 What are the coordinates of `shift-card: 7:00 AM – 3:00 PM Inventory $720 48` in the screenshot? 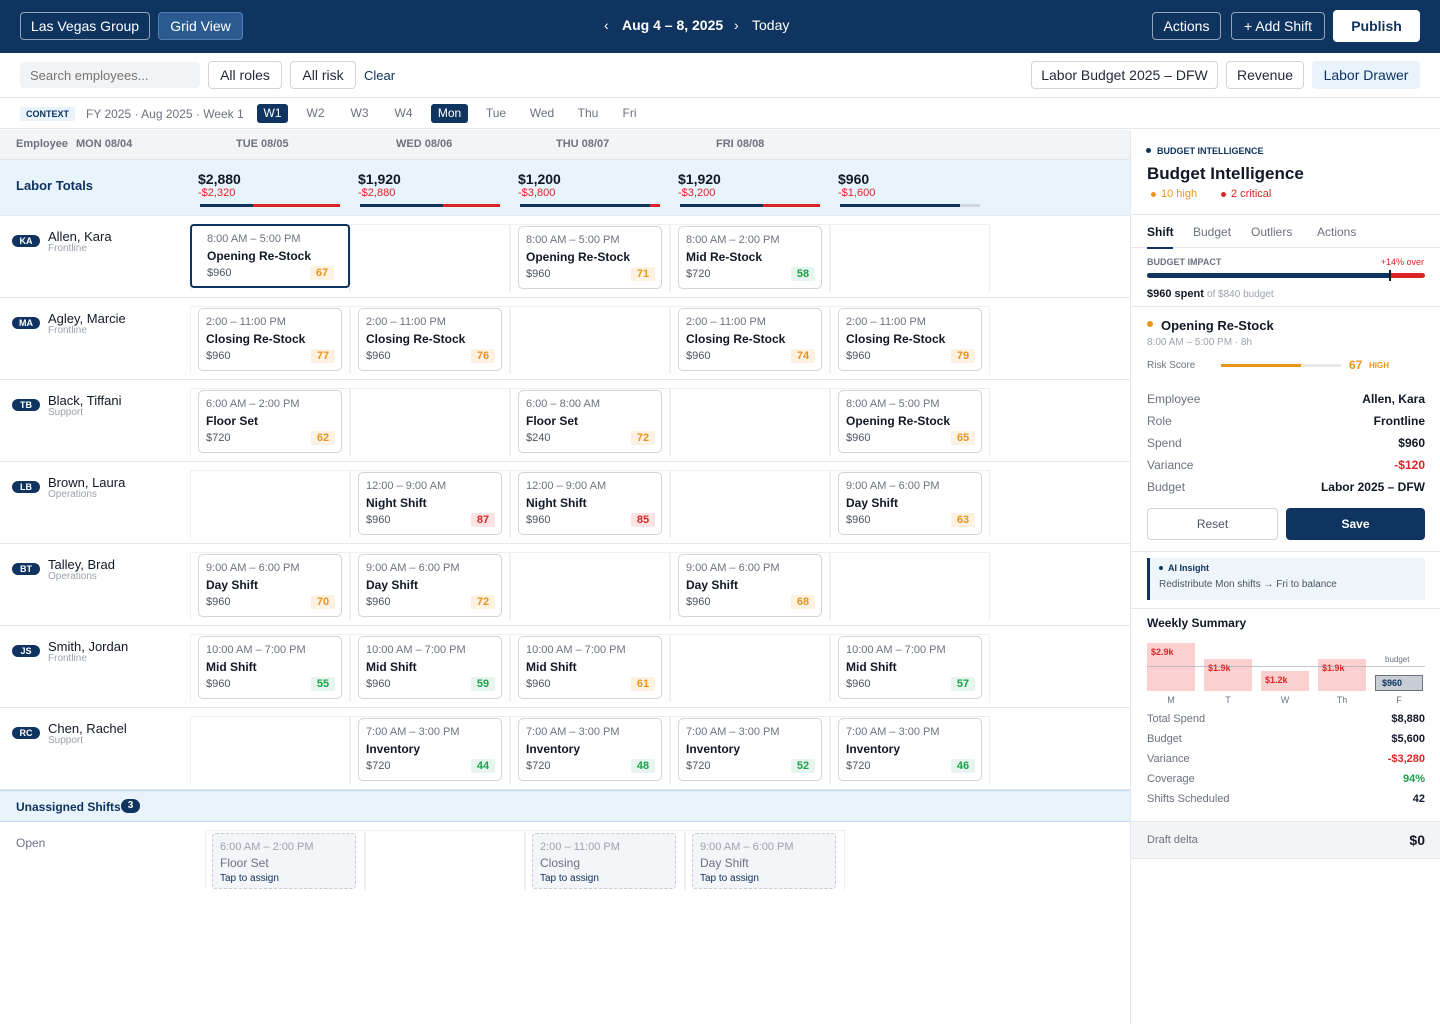 It's located at (590, 749).